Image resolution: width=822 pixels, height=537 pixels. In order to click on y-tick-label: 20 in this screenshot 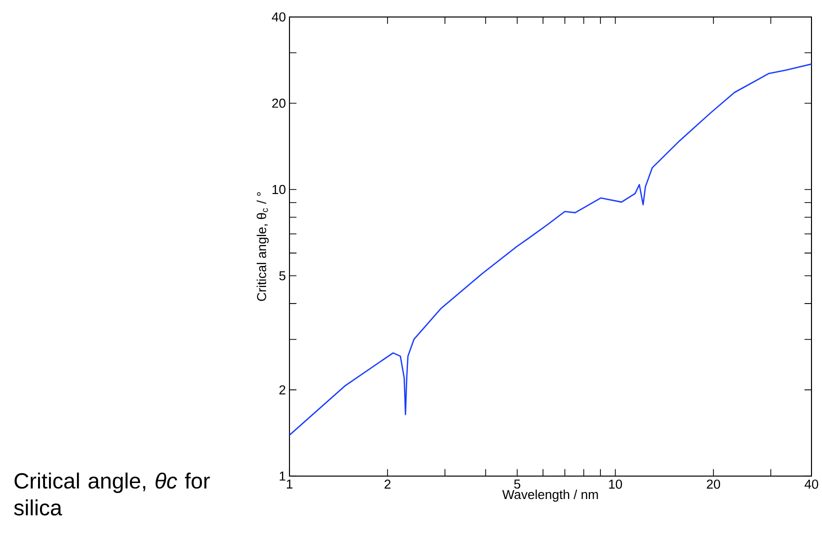, I will do `click(279, 103)`.